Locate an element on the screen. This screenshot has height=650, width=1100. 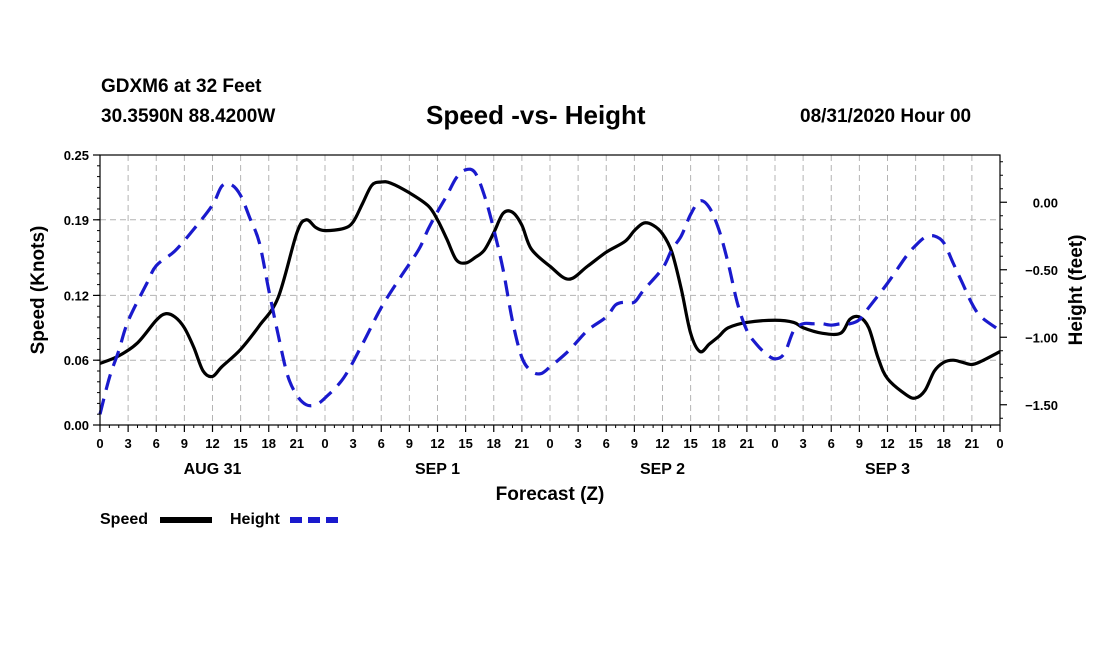
day-label: SEP 2 is located at coordinates (662, 469).